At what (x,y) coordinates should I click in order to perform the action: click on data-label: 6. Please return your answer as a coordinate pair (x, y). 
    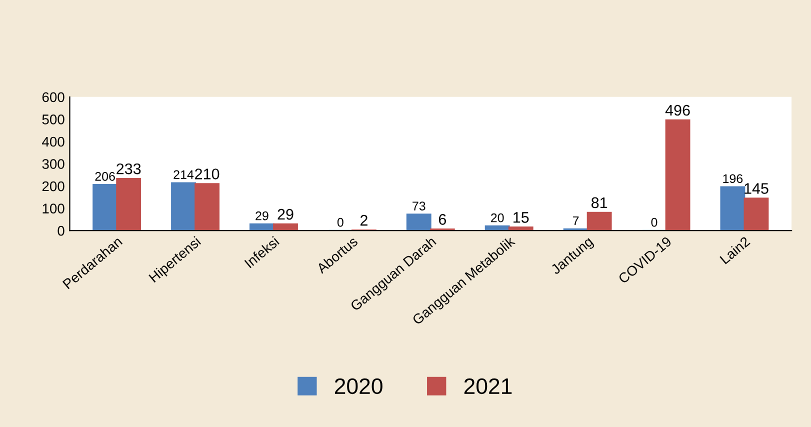
    Looking at the image, I should click on (442, 219).